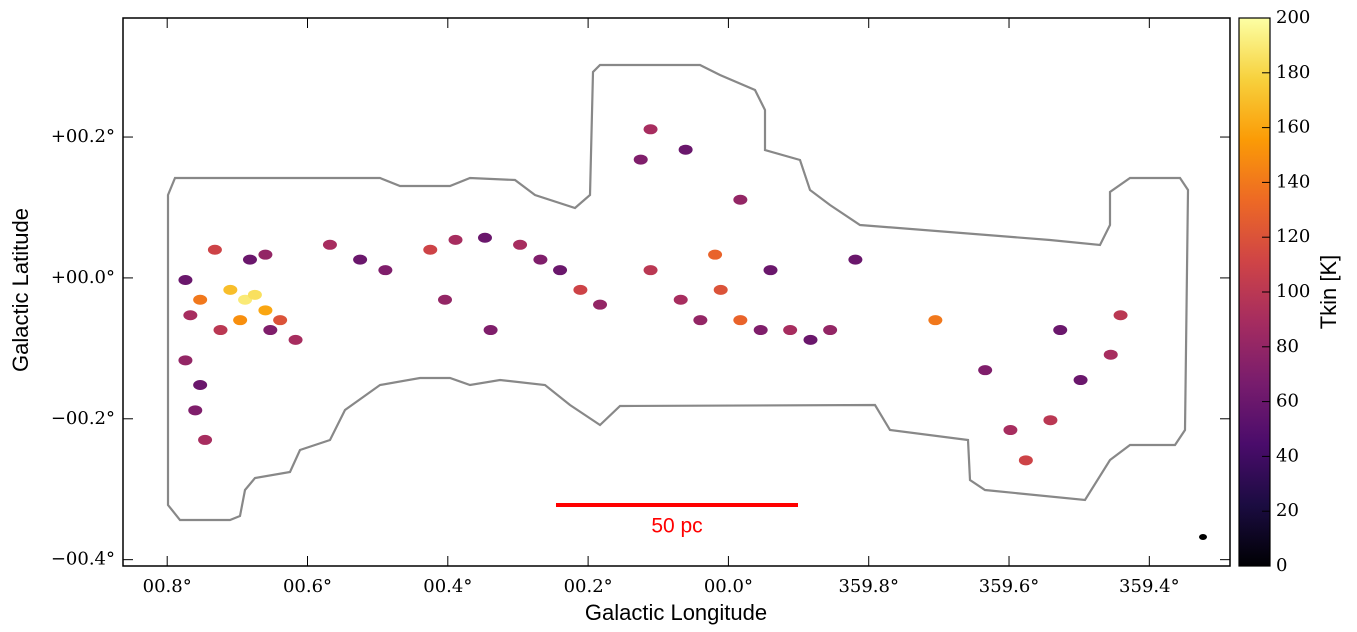  What do you see at coordinates (447, 586) in the screenshot?
I see `x-tick-label: 00.4°` at bounding box center [447, 586].